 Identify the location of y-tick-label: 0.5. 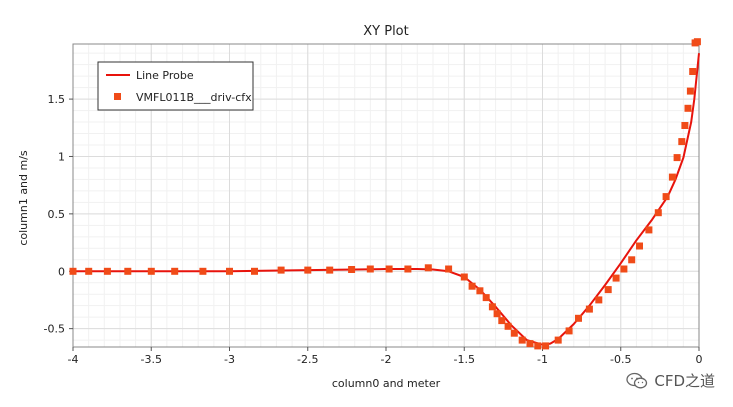
(57, 214).